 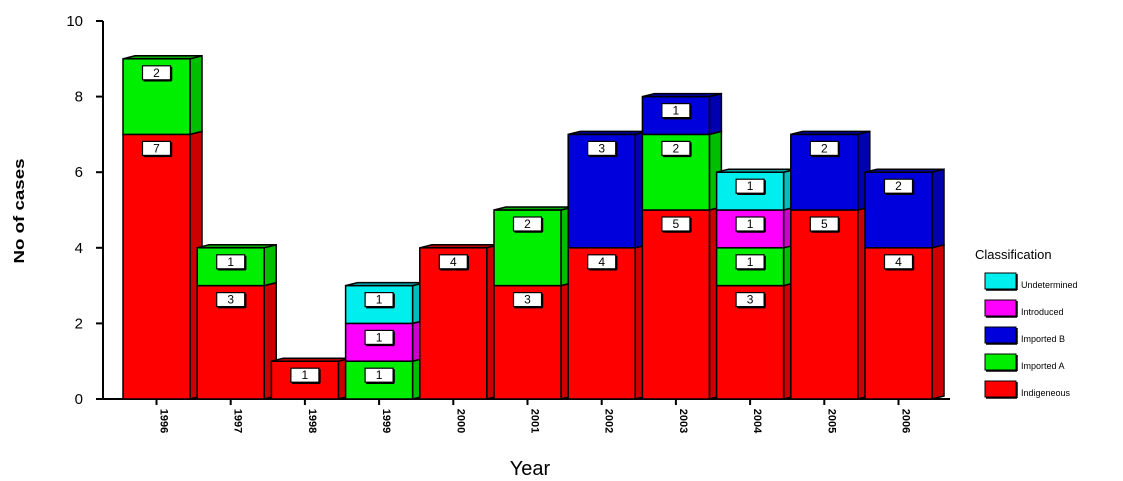 I want to click on legend-item-indigeneous: Indigeneous, so click(x=1027, y=389).